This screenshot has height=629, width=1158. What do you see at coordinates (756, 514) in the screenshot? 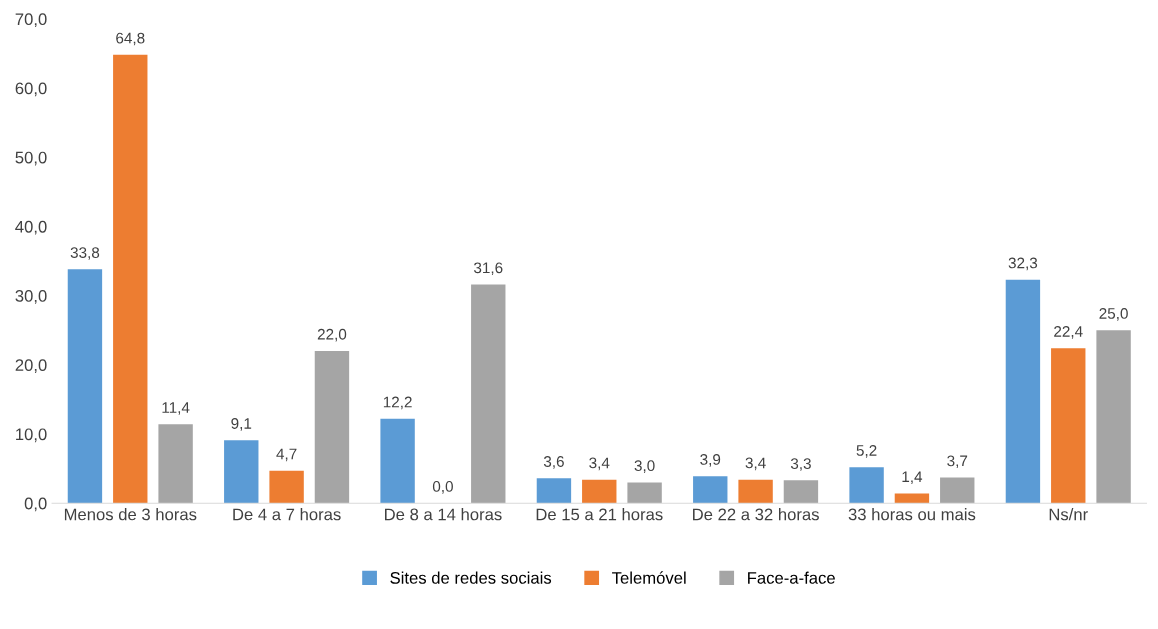
I see `x-tick-label: De 22 a 32 horas` at bounding box center [756, 514].